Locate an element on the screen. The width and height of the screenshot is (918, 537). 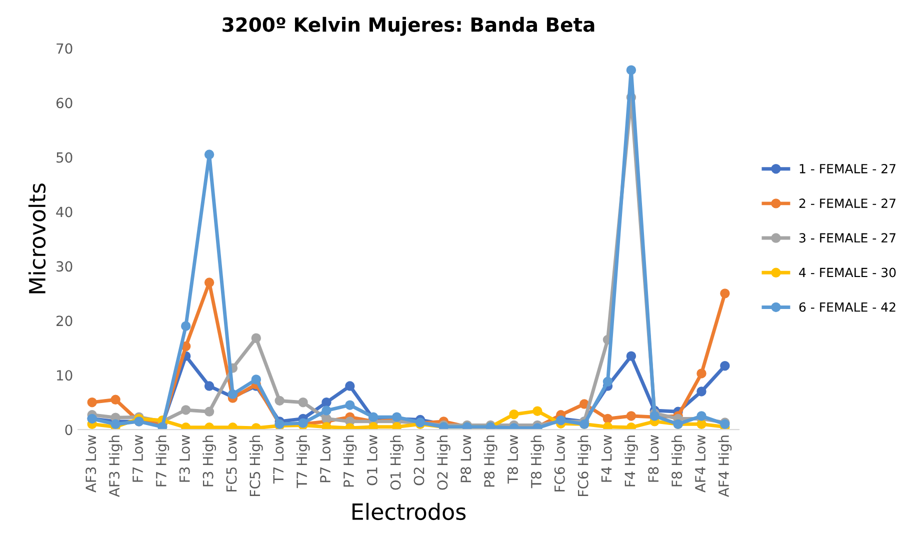
legend-label: 6 - FEMALE - 42 is located at coordinates (847, 307).